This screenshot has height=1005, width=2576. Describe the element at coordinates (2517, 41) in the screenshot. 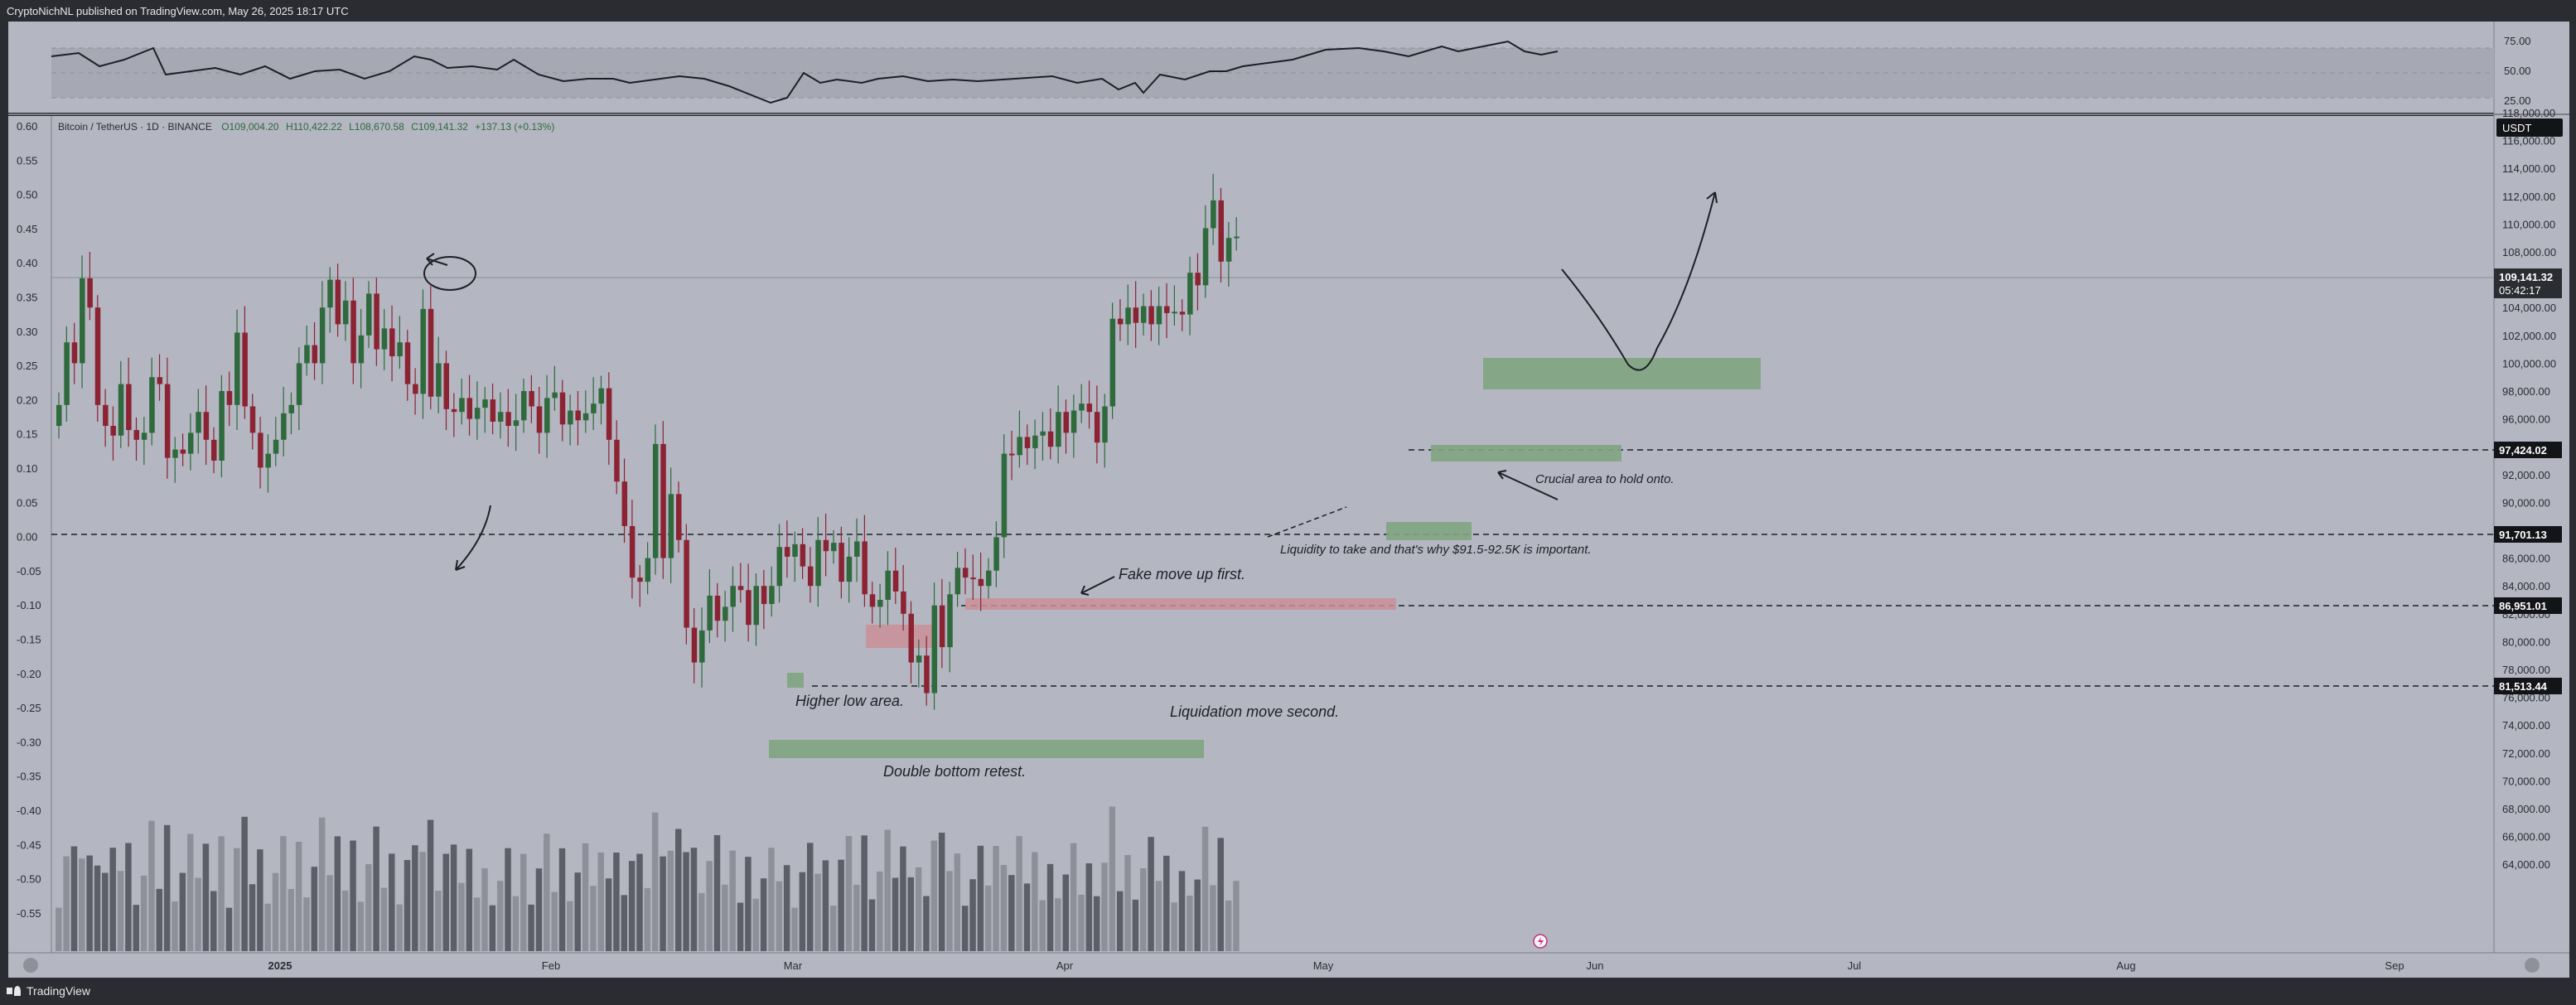

I see `rsi-tick-label: 75.00` at that location.